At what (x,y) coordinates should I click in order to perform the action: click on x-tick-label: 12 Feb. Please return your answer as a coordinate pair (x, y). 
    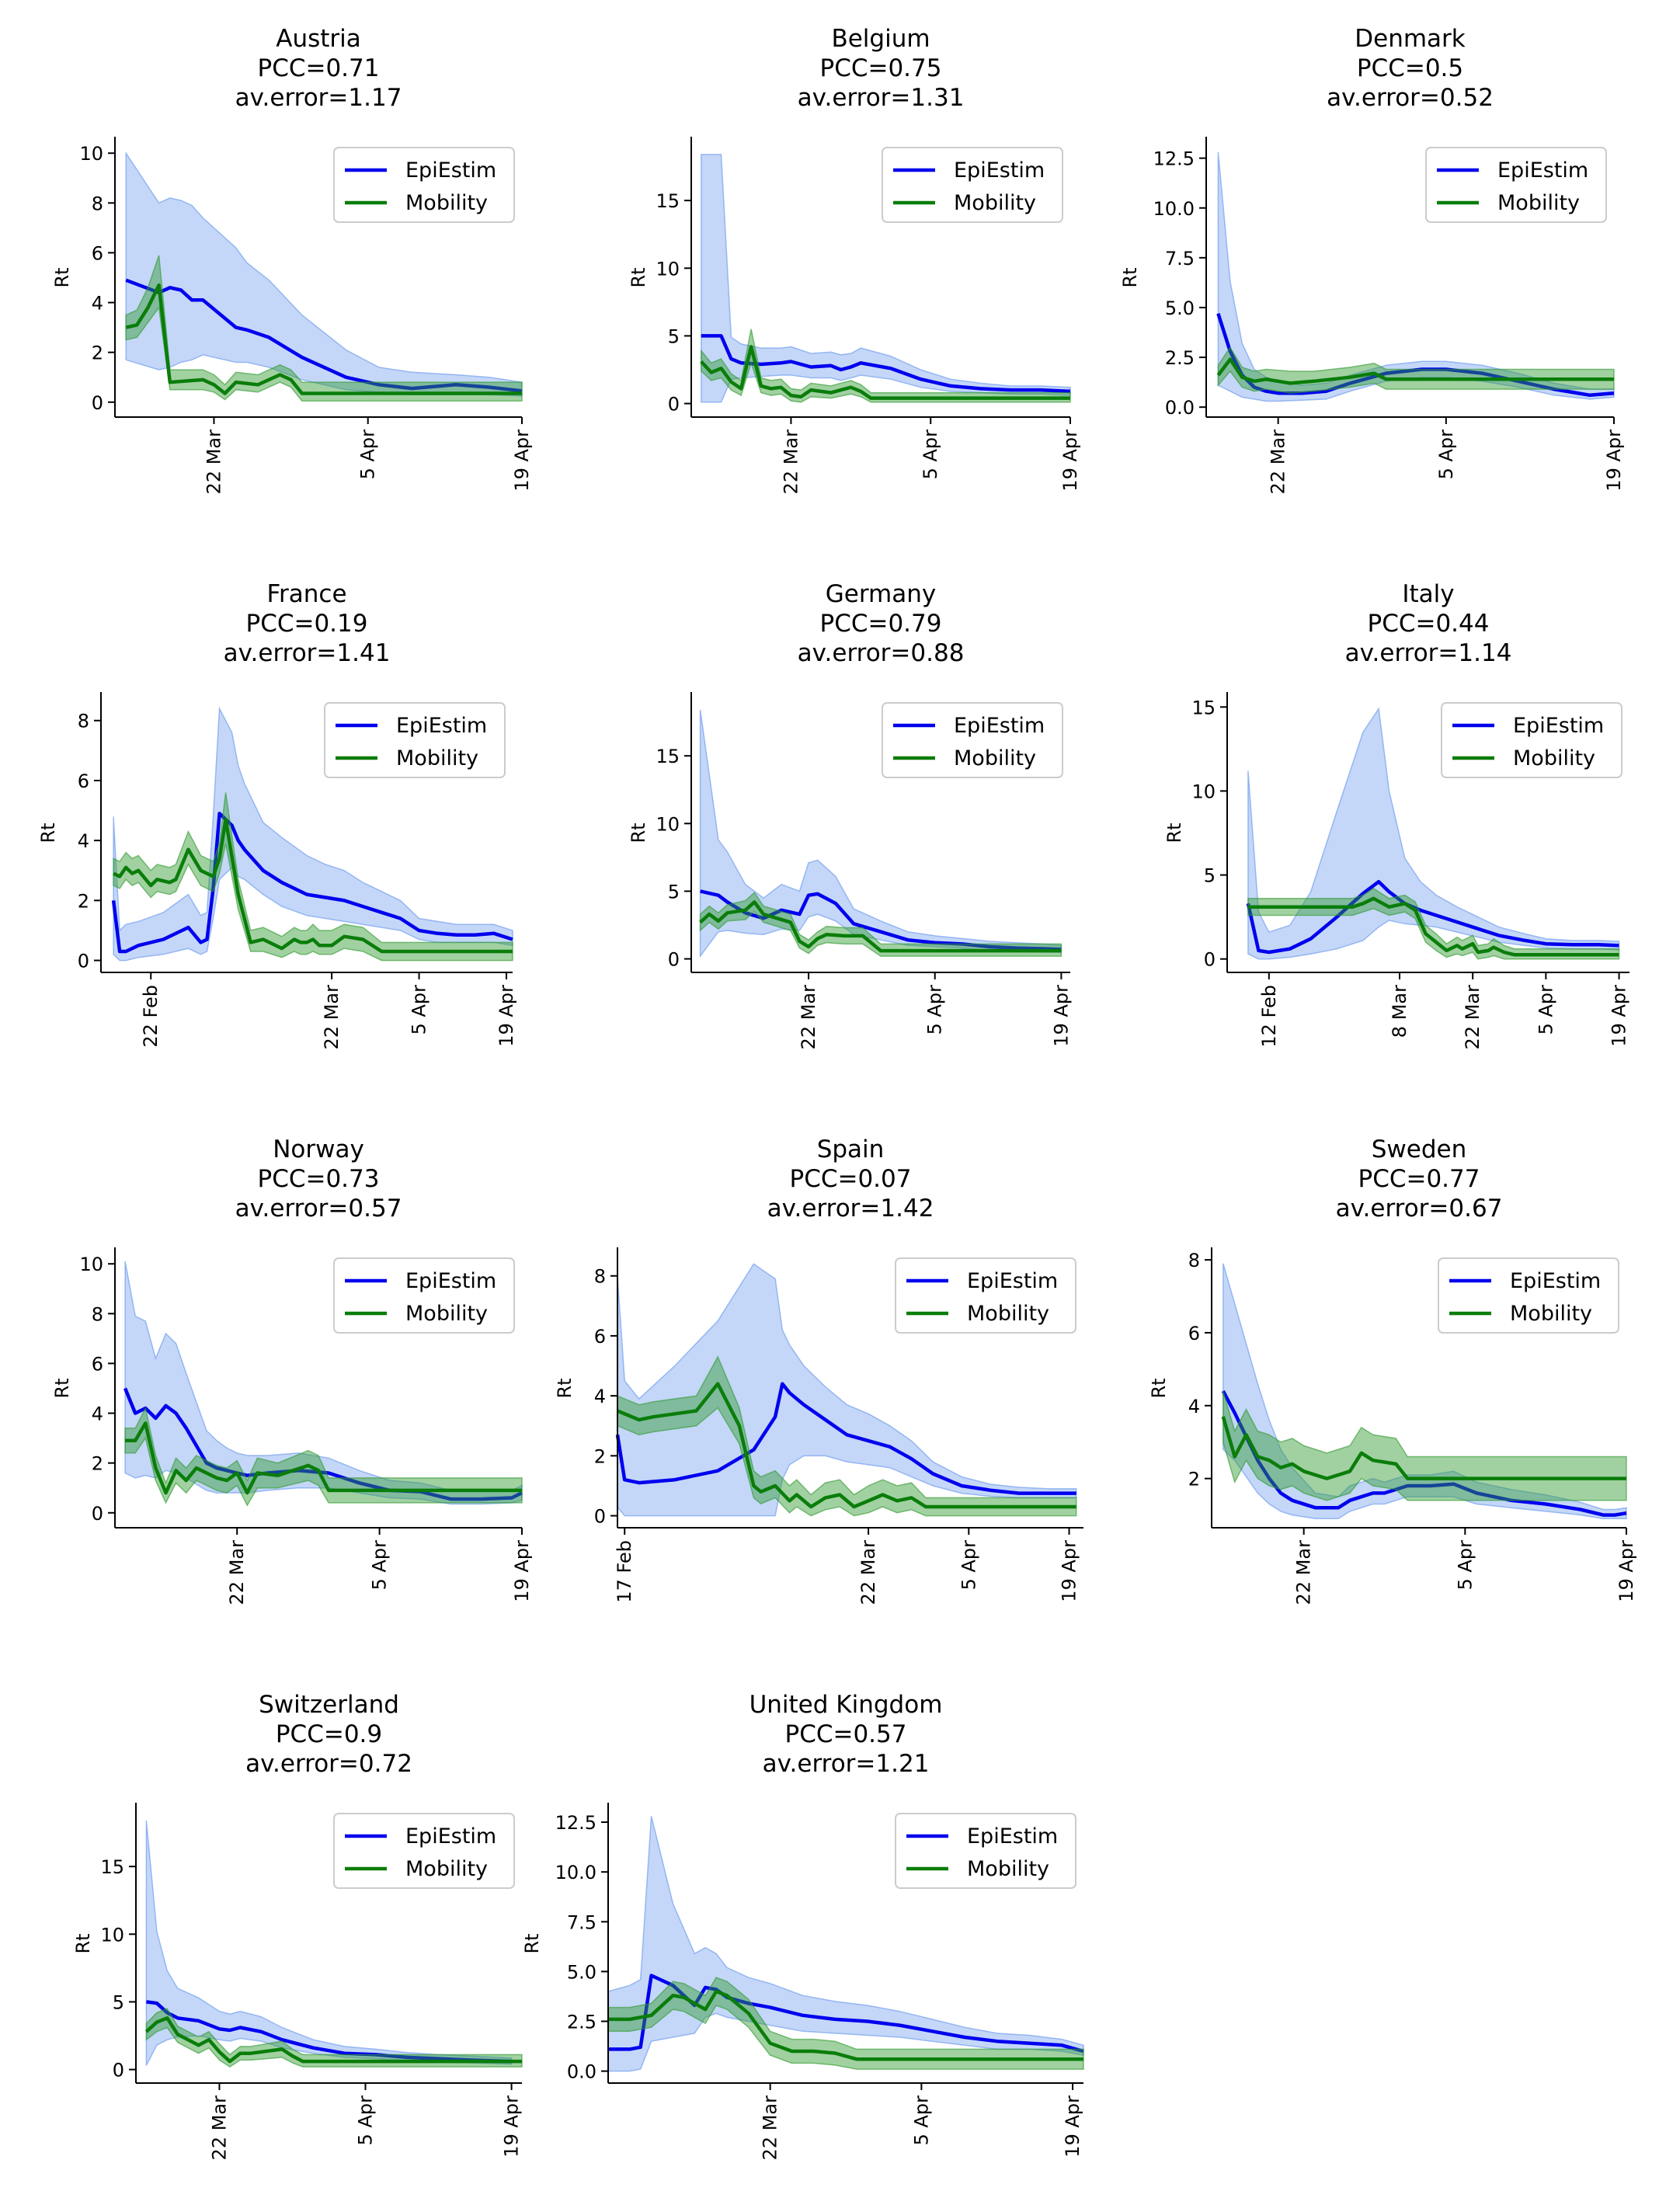
    Looking at the image, I should click on (1269, 1016).